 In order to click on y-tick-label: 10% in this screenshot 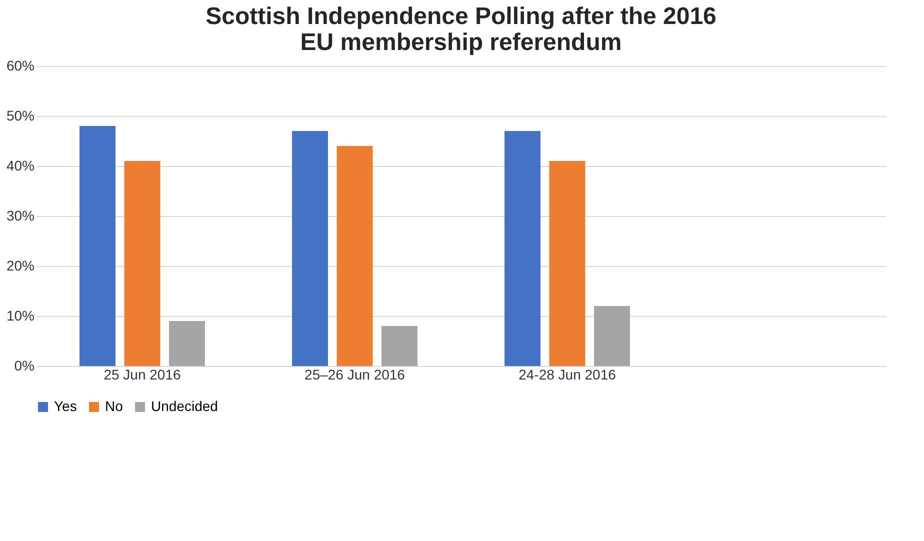, I will do `click(20, 316)`.